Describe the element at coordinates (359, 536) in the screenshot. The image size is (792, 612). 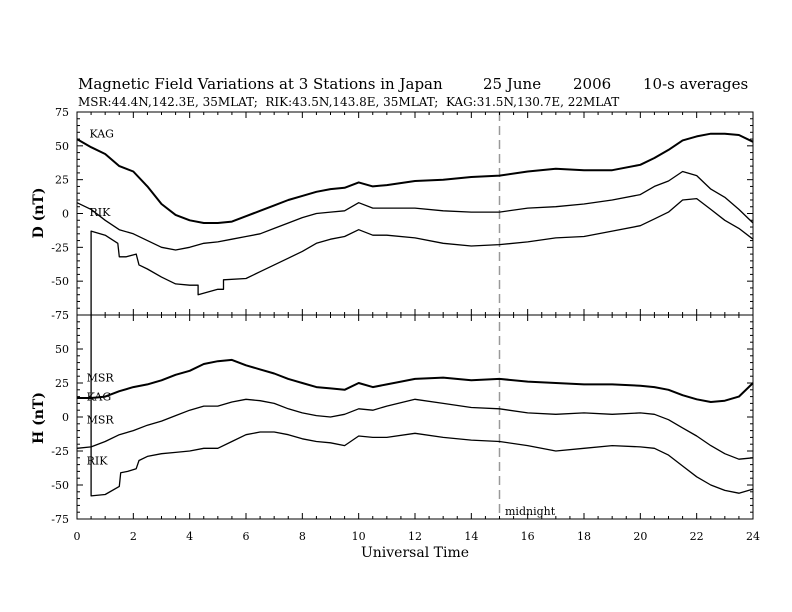
I see `x-tick-label: 10` at that location.